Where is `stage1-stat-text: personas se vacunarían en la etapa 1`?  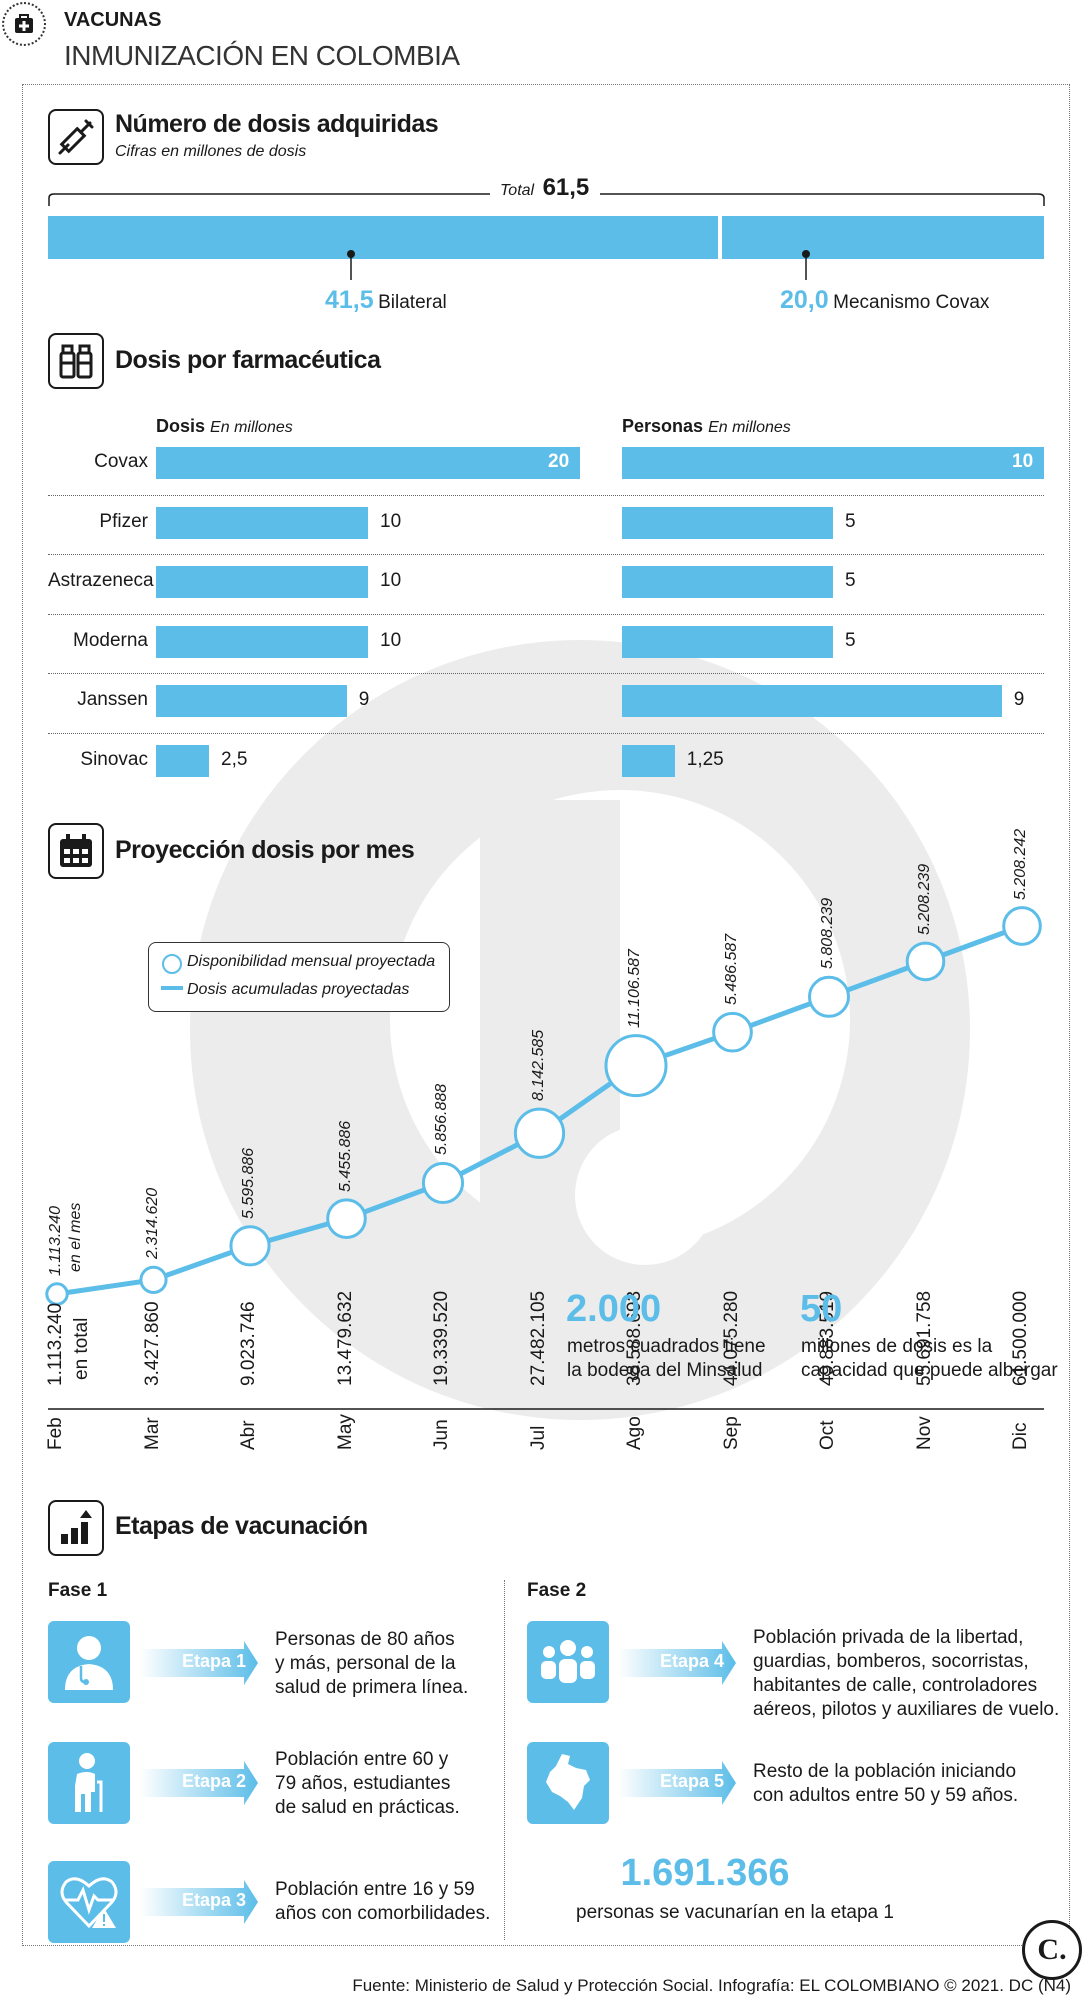
stage1-stat-text: personas se vacunarían en la etapa 1 is located at coordinates (735, 1912).